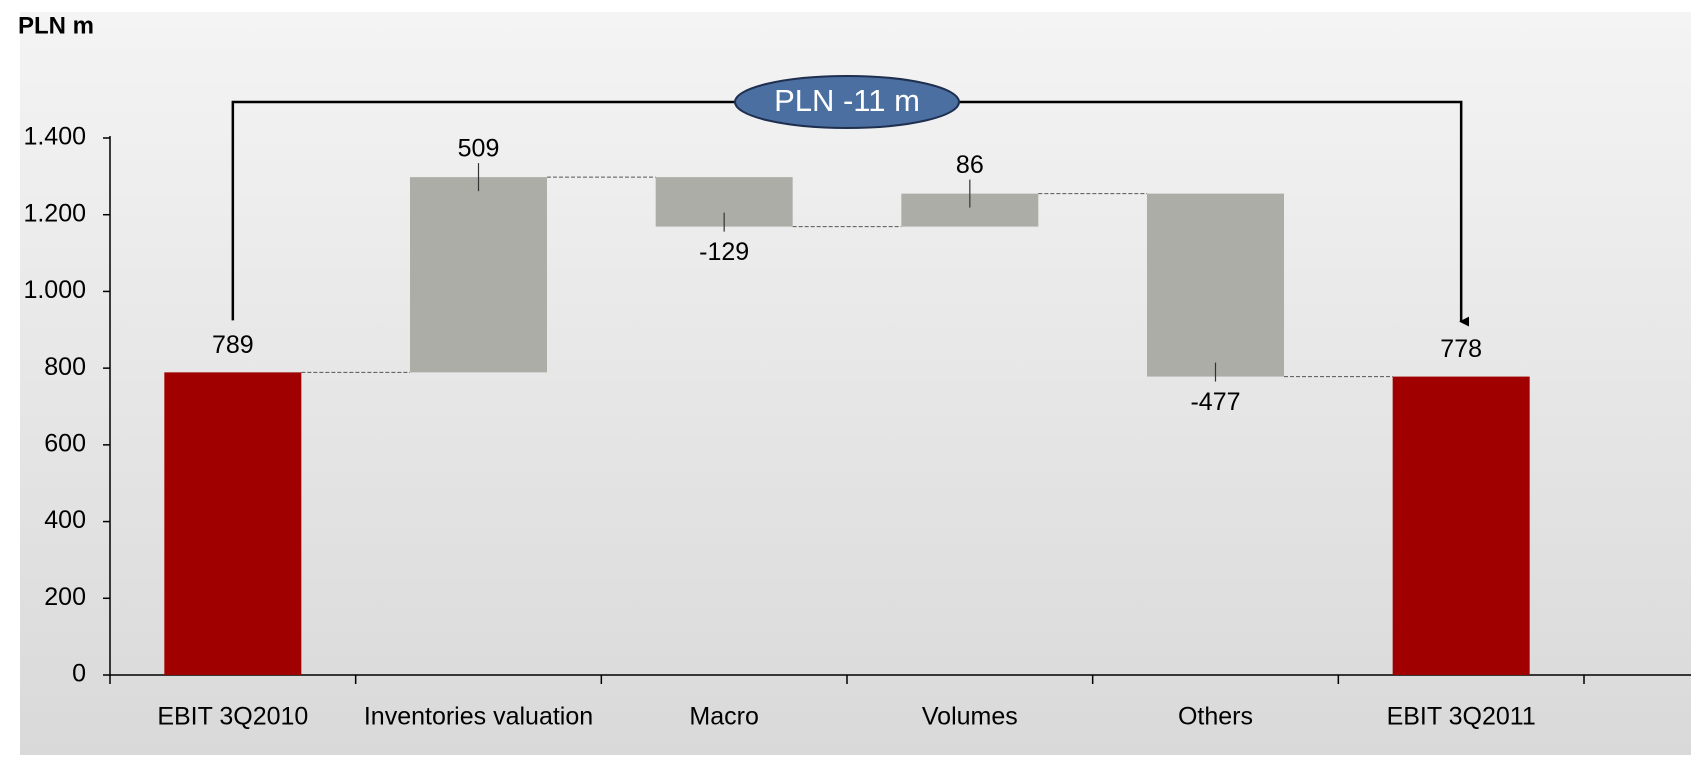  What do you see at coordinates (478, 717) in the screenshot?
I see `x-tick-label: Inventories valuation` at bounding box center [478, 717].